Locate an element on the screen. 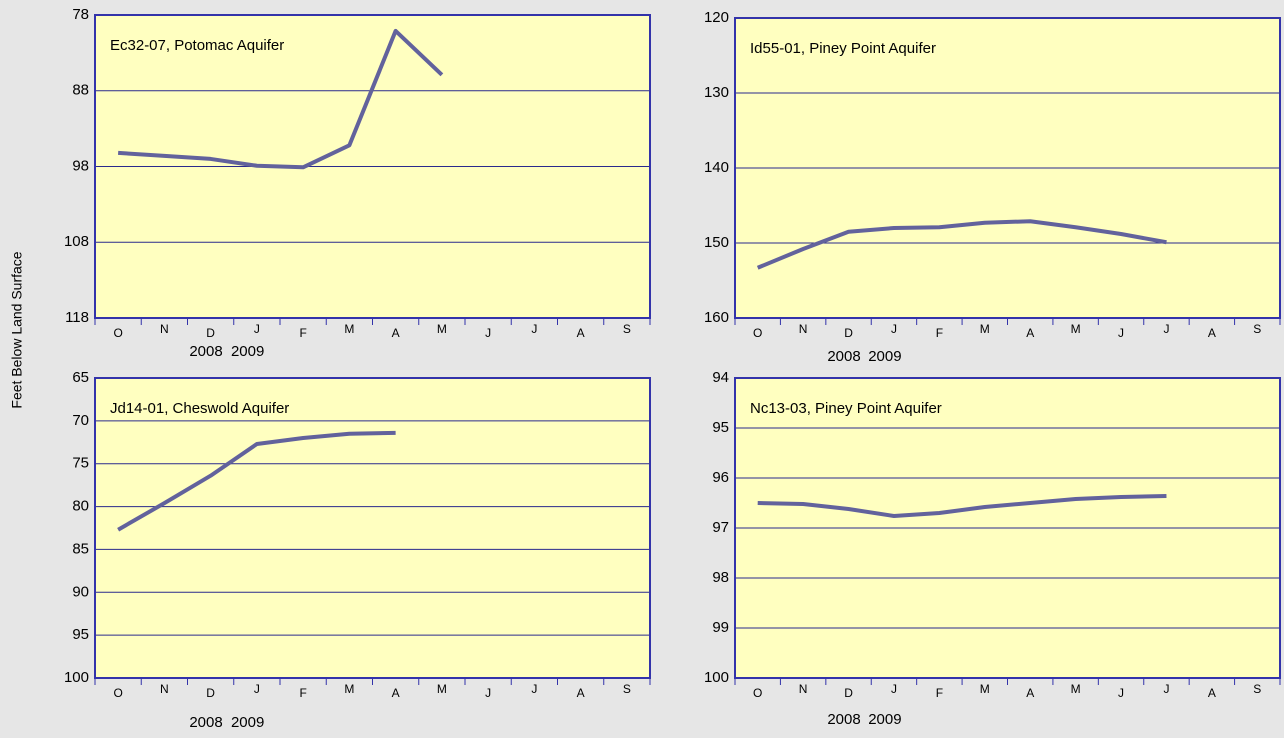 The width and height of the screenshot is (1284, 738). y-axis-label: Feet Below Land Surface is located at coordinates (17, 329).